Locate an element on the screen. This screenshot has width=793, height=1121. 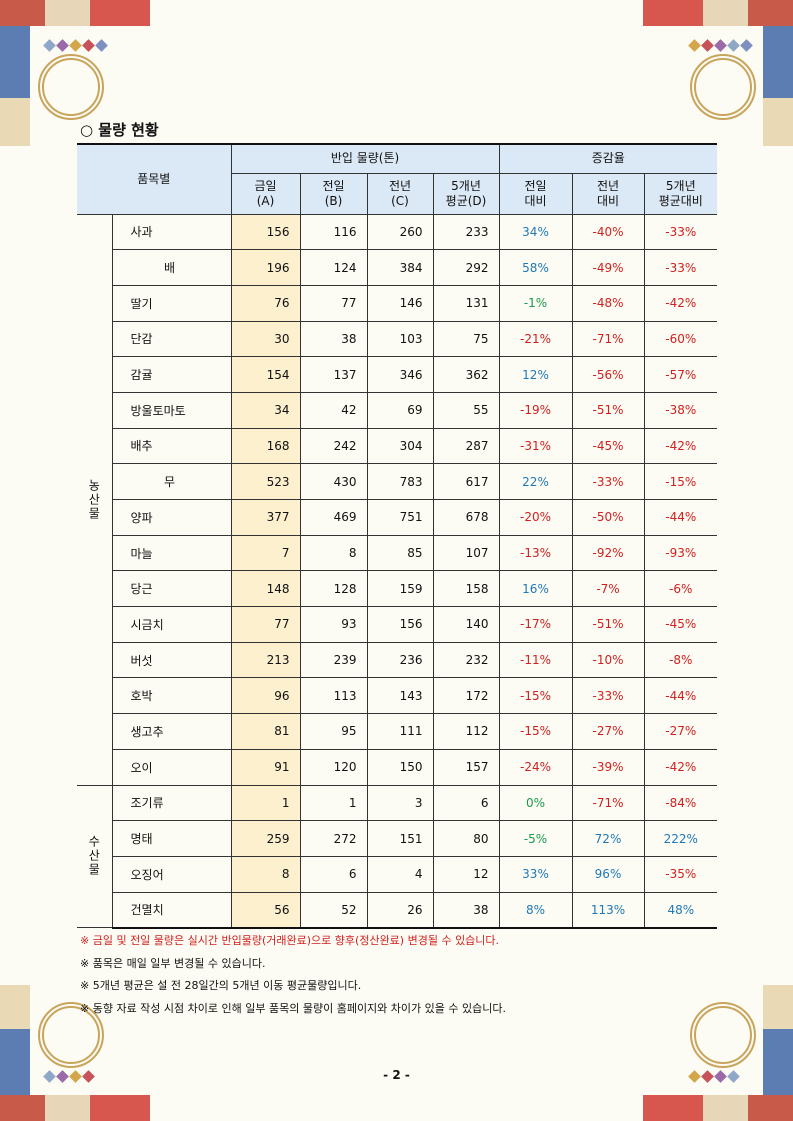
rate-cell: 22% is located at coordinates (535, 481).